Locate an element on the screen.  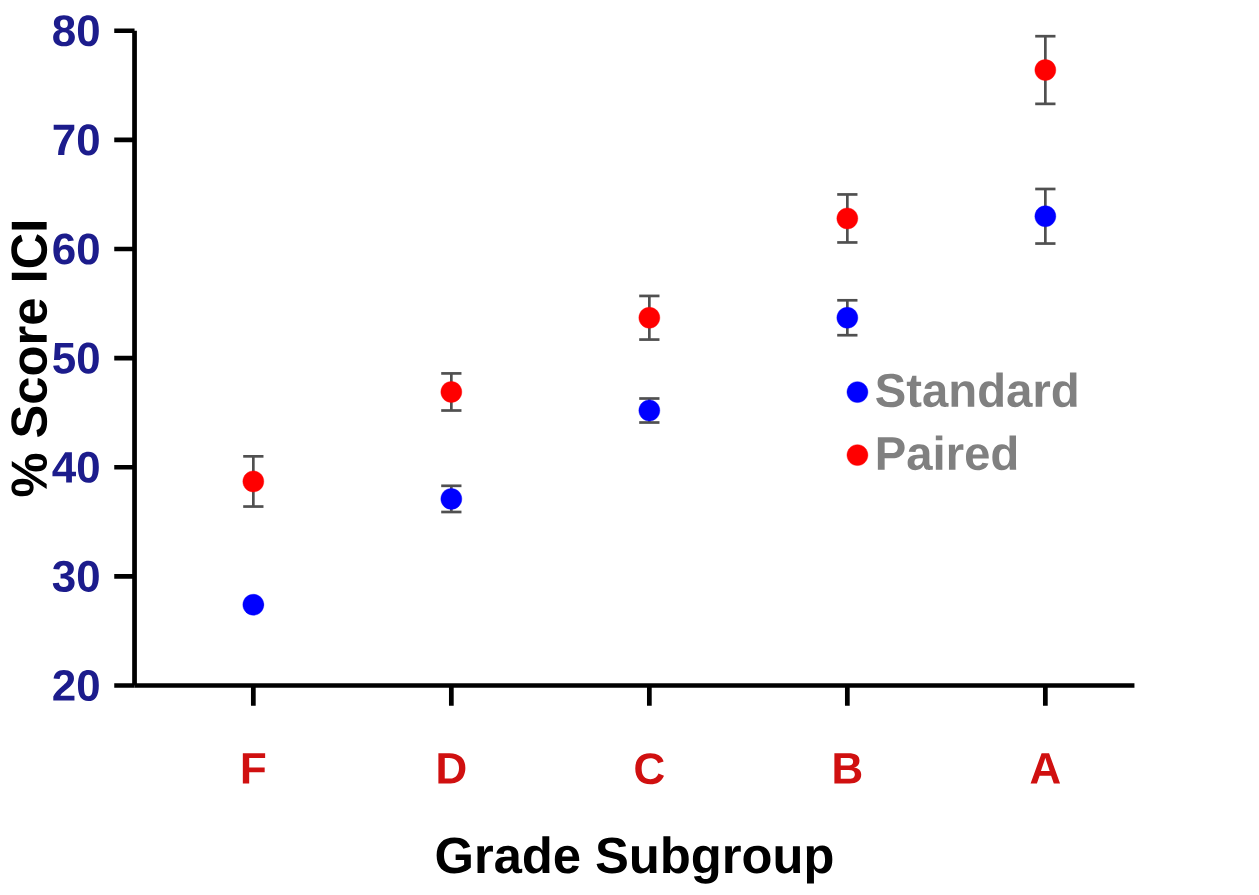
y-tick-label: 70 is located at coordinates (76, 140).